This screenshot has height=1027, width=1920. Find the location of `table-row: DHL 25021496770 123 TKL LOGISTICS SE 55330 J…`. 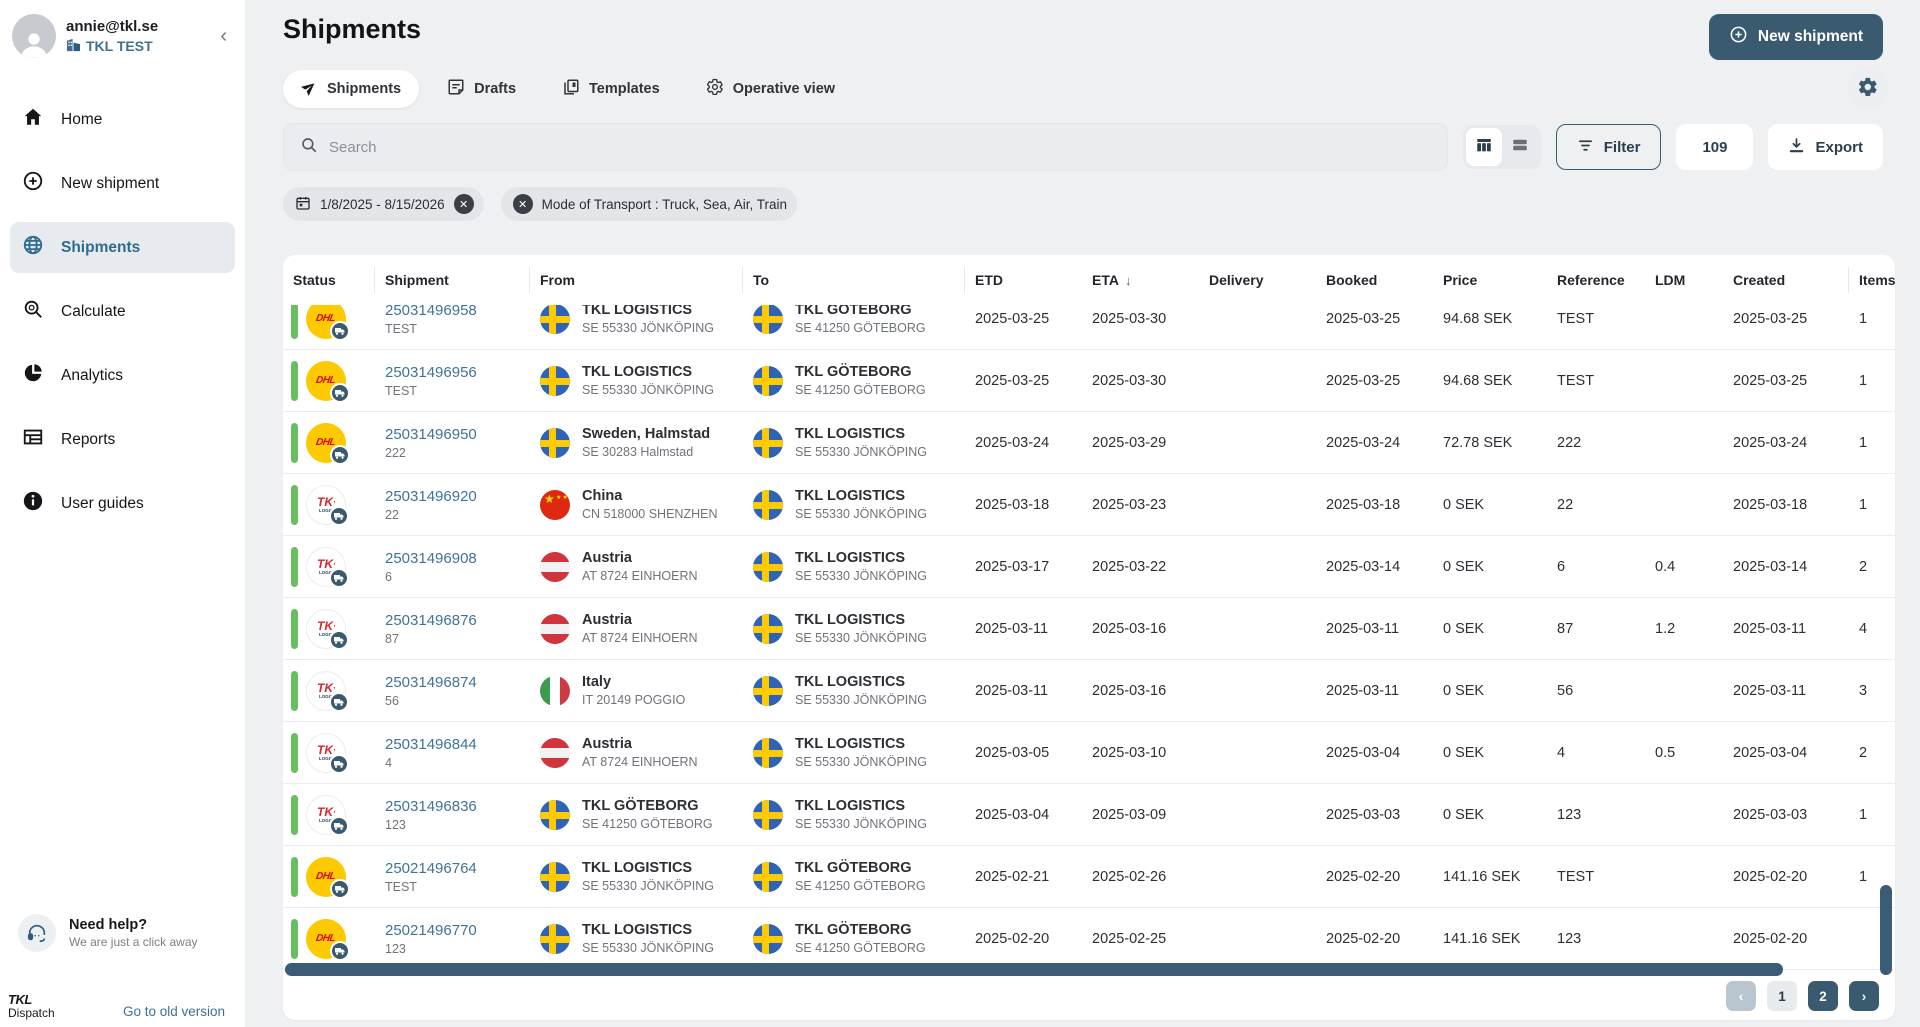

table-row: DHL 25021496770 123 TKL LOGISTICS SE 55330 J… is located at coordinates (1089, 939).